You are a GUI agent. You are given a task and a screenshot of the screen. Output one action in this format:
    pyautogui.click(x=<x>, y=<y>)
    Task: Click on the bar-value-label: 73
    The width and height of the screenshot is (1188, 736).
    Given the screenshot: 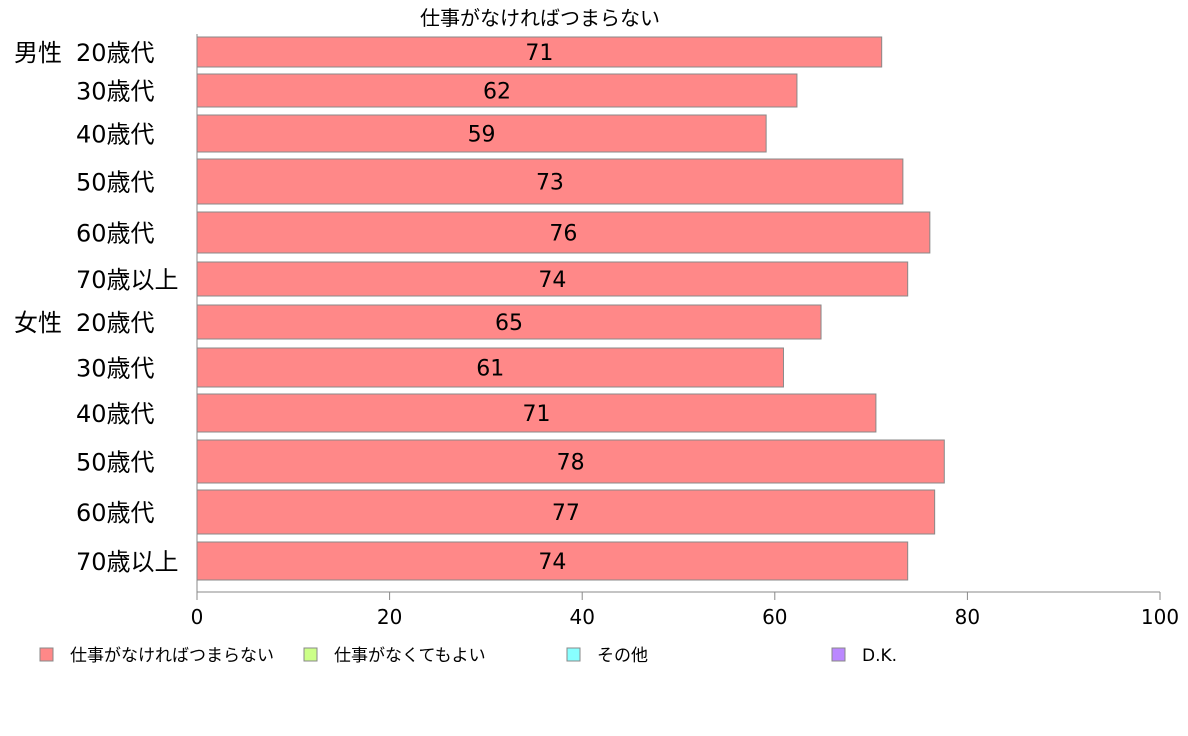 What is the action you would take?
    pyautogui.click(x=550, y=183)
    